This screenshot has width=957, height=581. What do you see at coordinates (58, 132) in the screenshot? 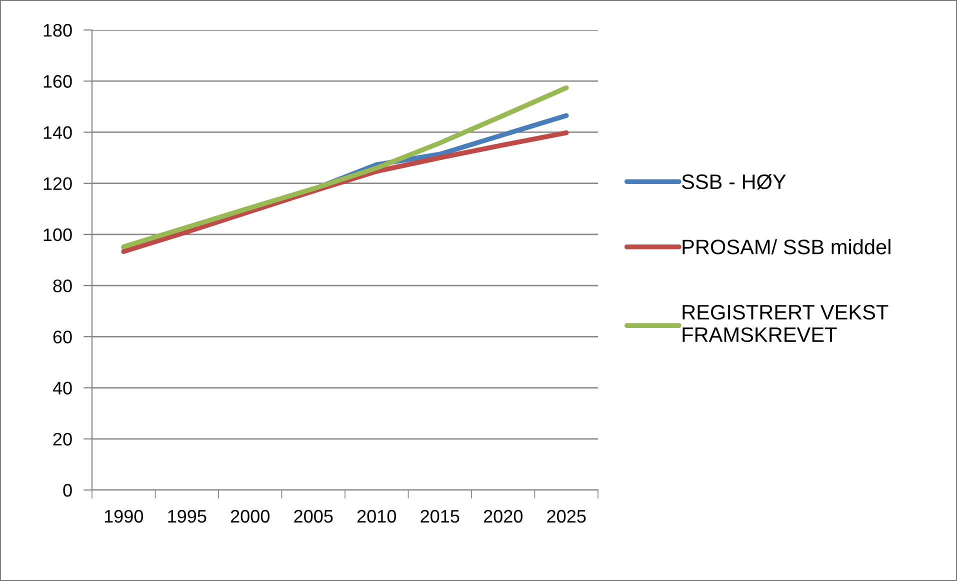
I see `y-tick-label: 140` at bounding box center [58, 132].